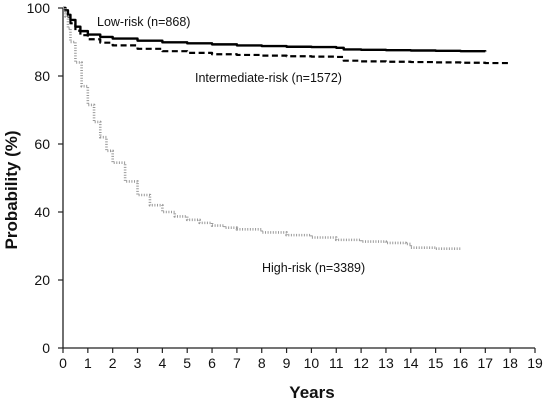 The height and width of the screenshot is (403, 544). What do you see at coordinates (42, 280) in the screenshot?
I see `y-tick-label: 20` at bounding box center [42, 280].